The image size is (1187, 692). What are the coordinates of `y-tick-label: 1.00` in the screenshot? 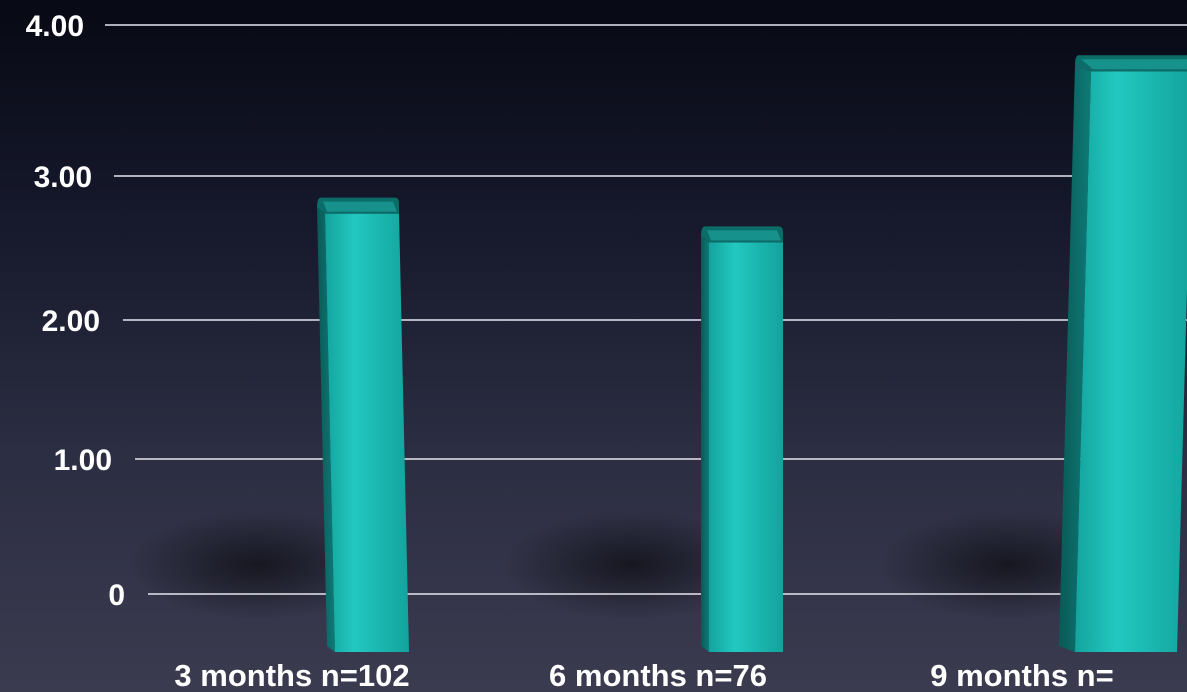 It's located at (83, 460).